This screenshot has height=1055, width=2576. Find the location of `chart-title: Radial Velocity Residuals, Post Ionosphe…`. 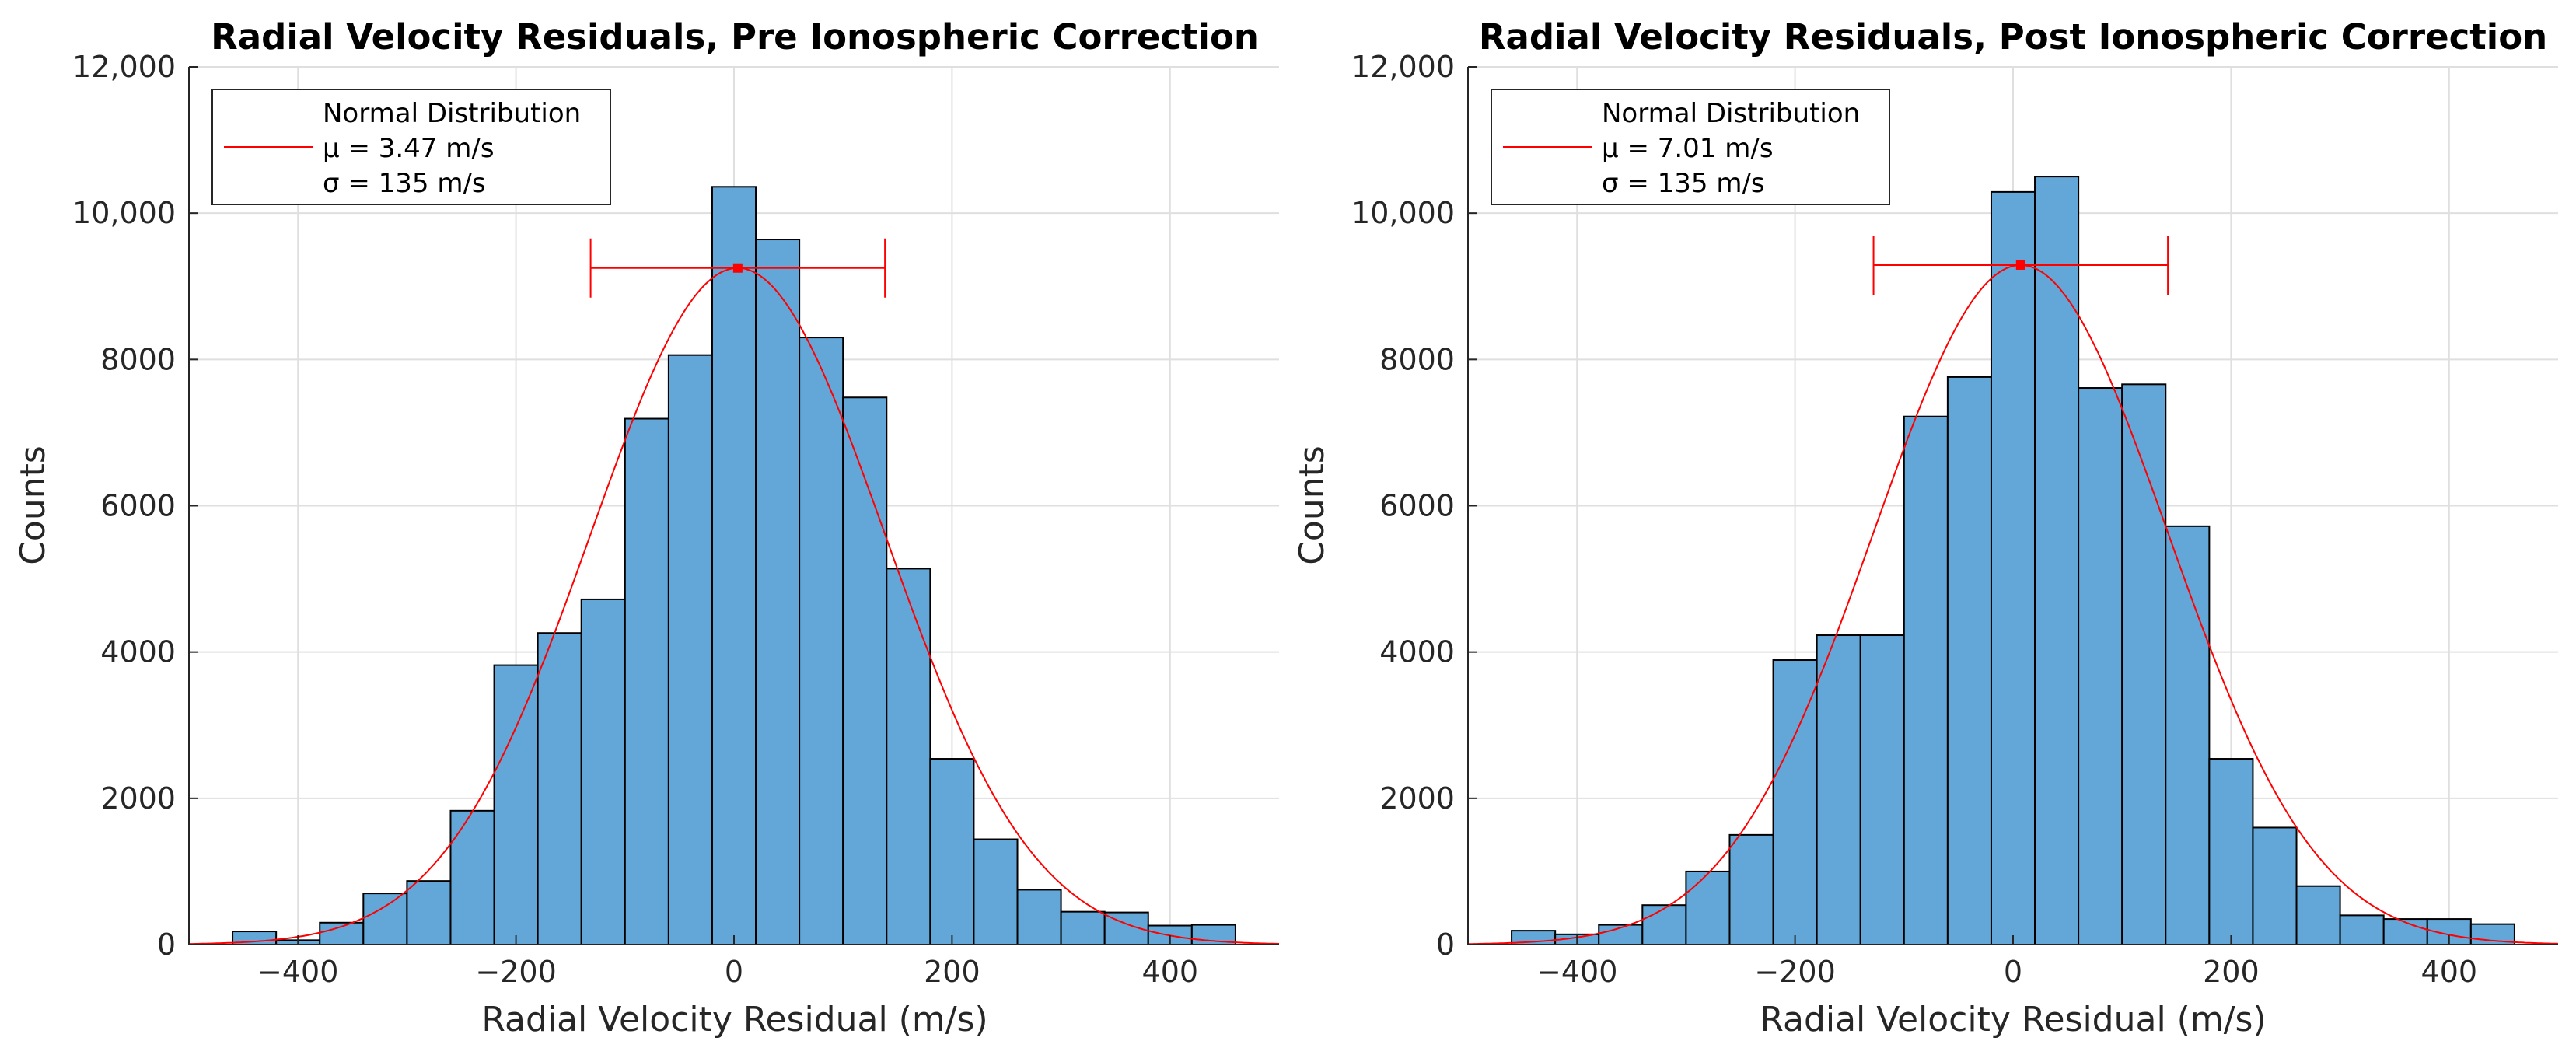

chart-title: Radial Velocity Residuals, Post Ionosphe… is located at coordinates (2013, 37).